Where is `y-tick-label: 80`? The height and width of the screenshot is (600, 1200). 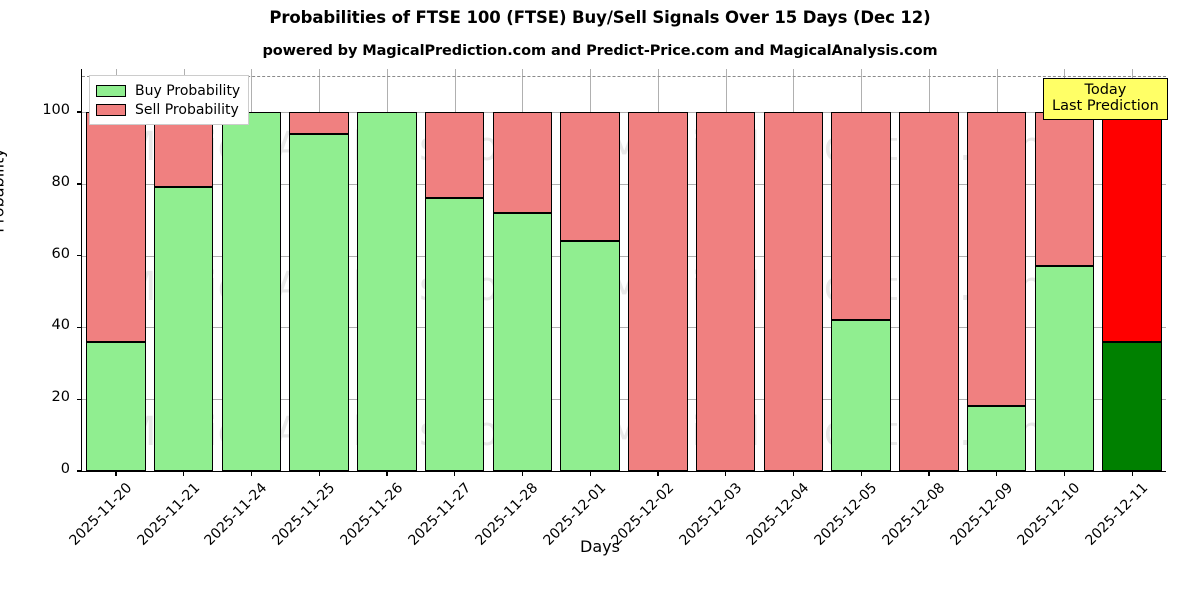 y-tick-label: 80 is located at coordinates (60, 181).